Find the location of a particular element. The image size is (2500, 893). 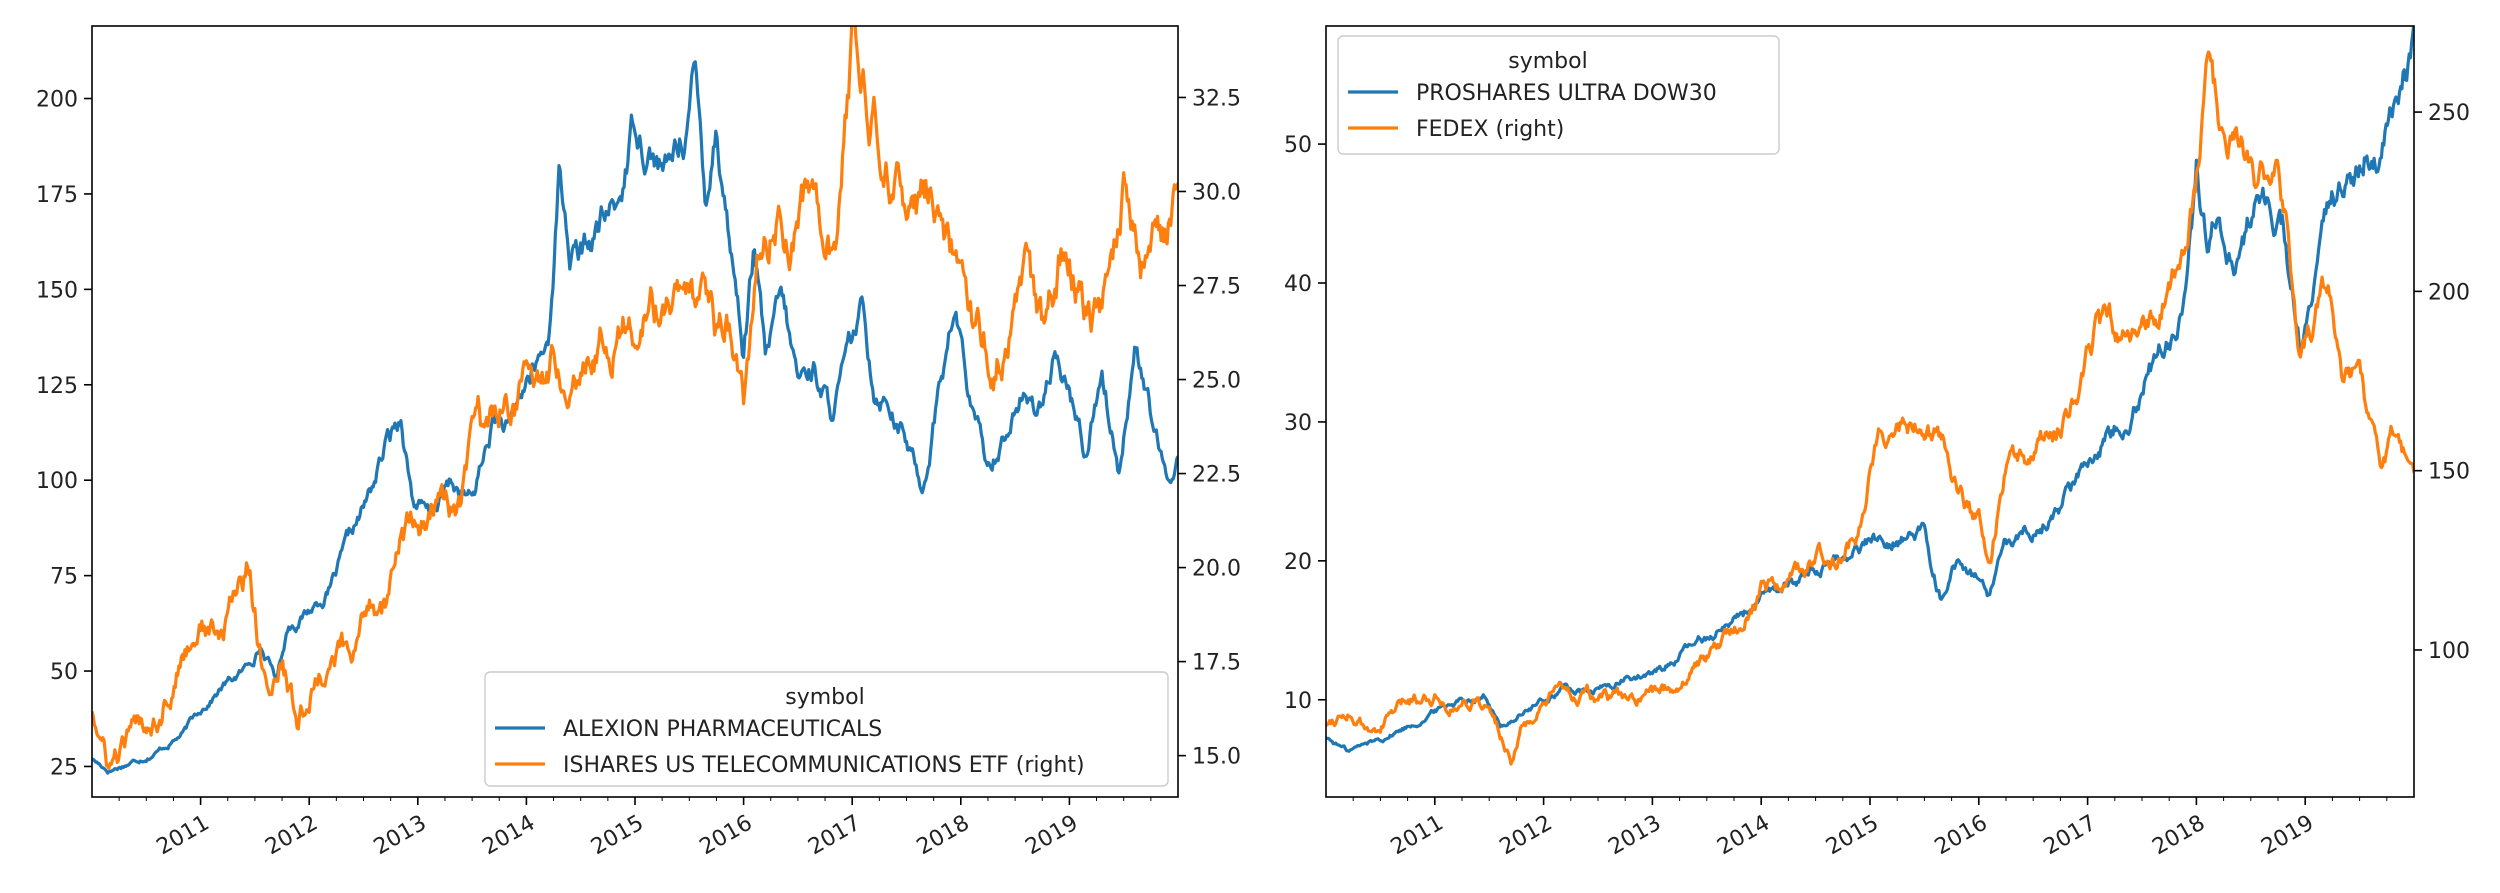

y-right-tick-label: 100 is located at coordinates (2449, 651).